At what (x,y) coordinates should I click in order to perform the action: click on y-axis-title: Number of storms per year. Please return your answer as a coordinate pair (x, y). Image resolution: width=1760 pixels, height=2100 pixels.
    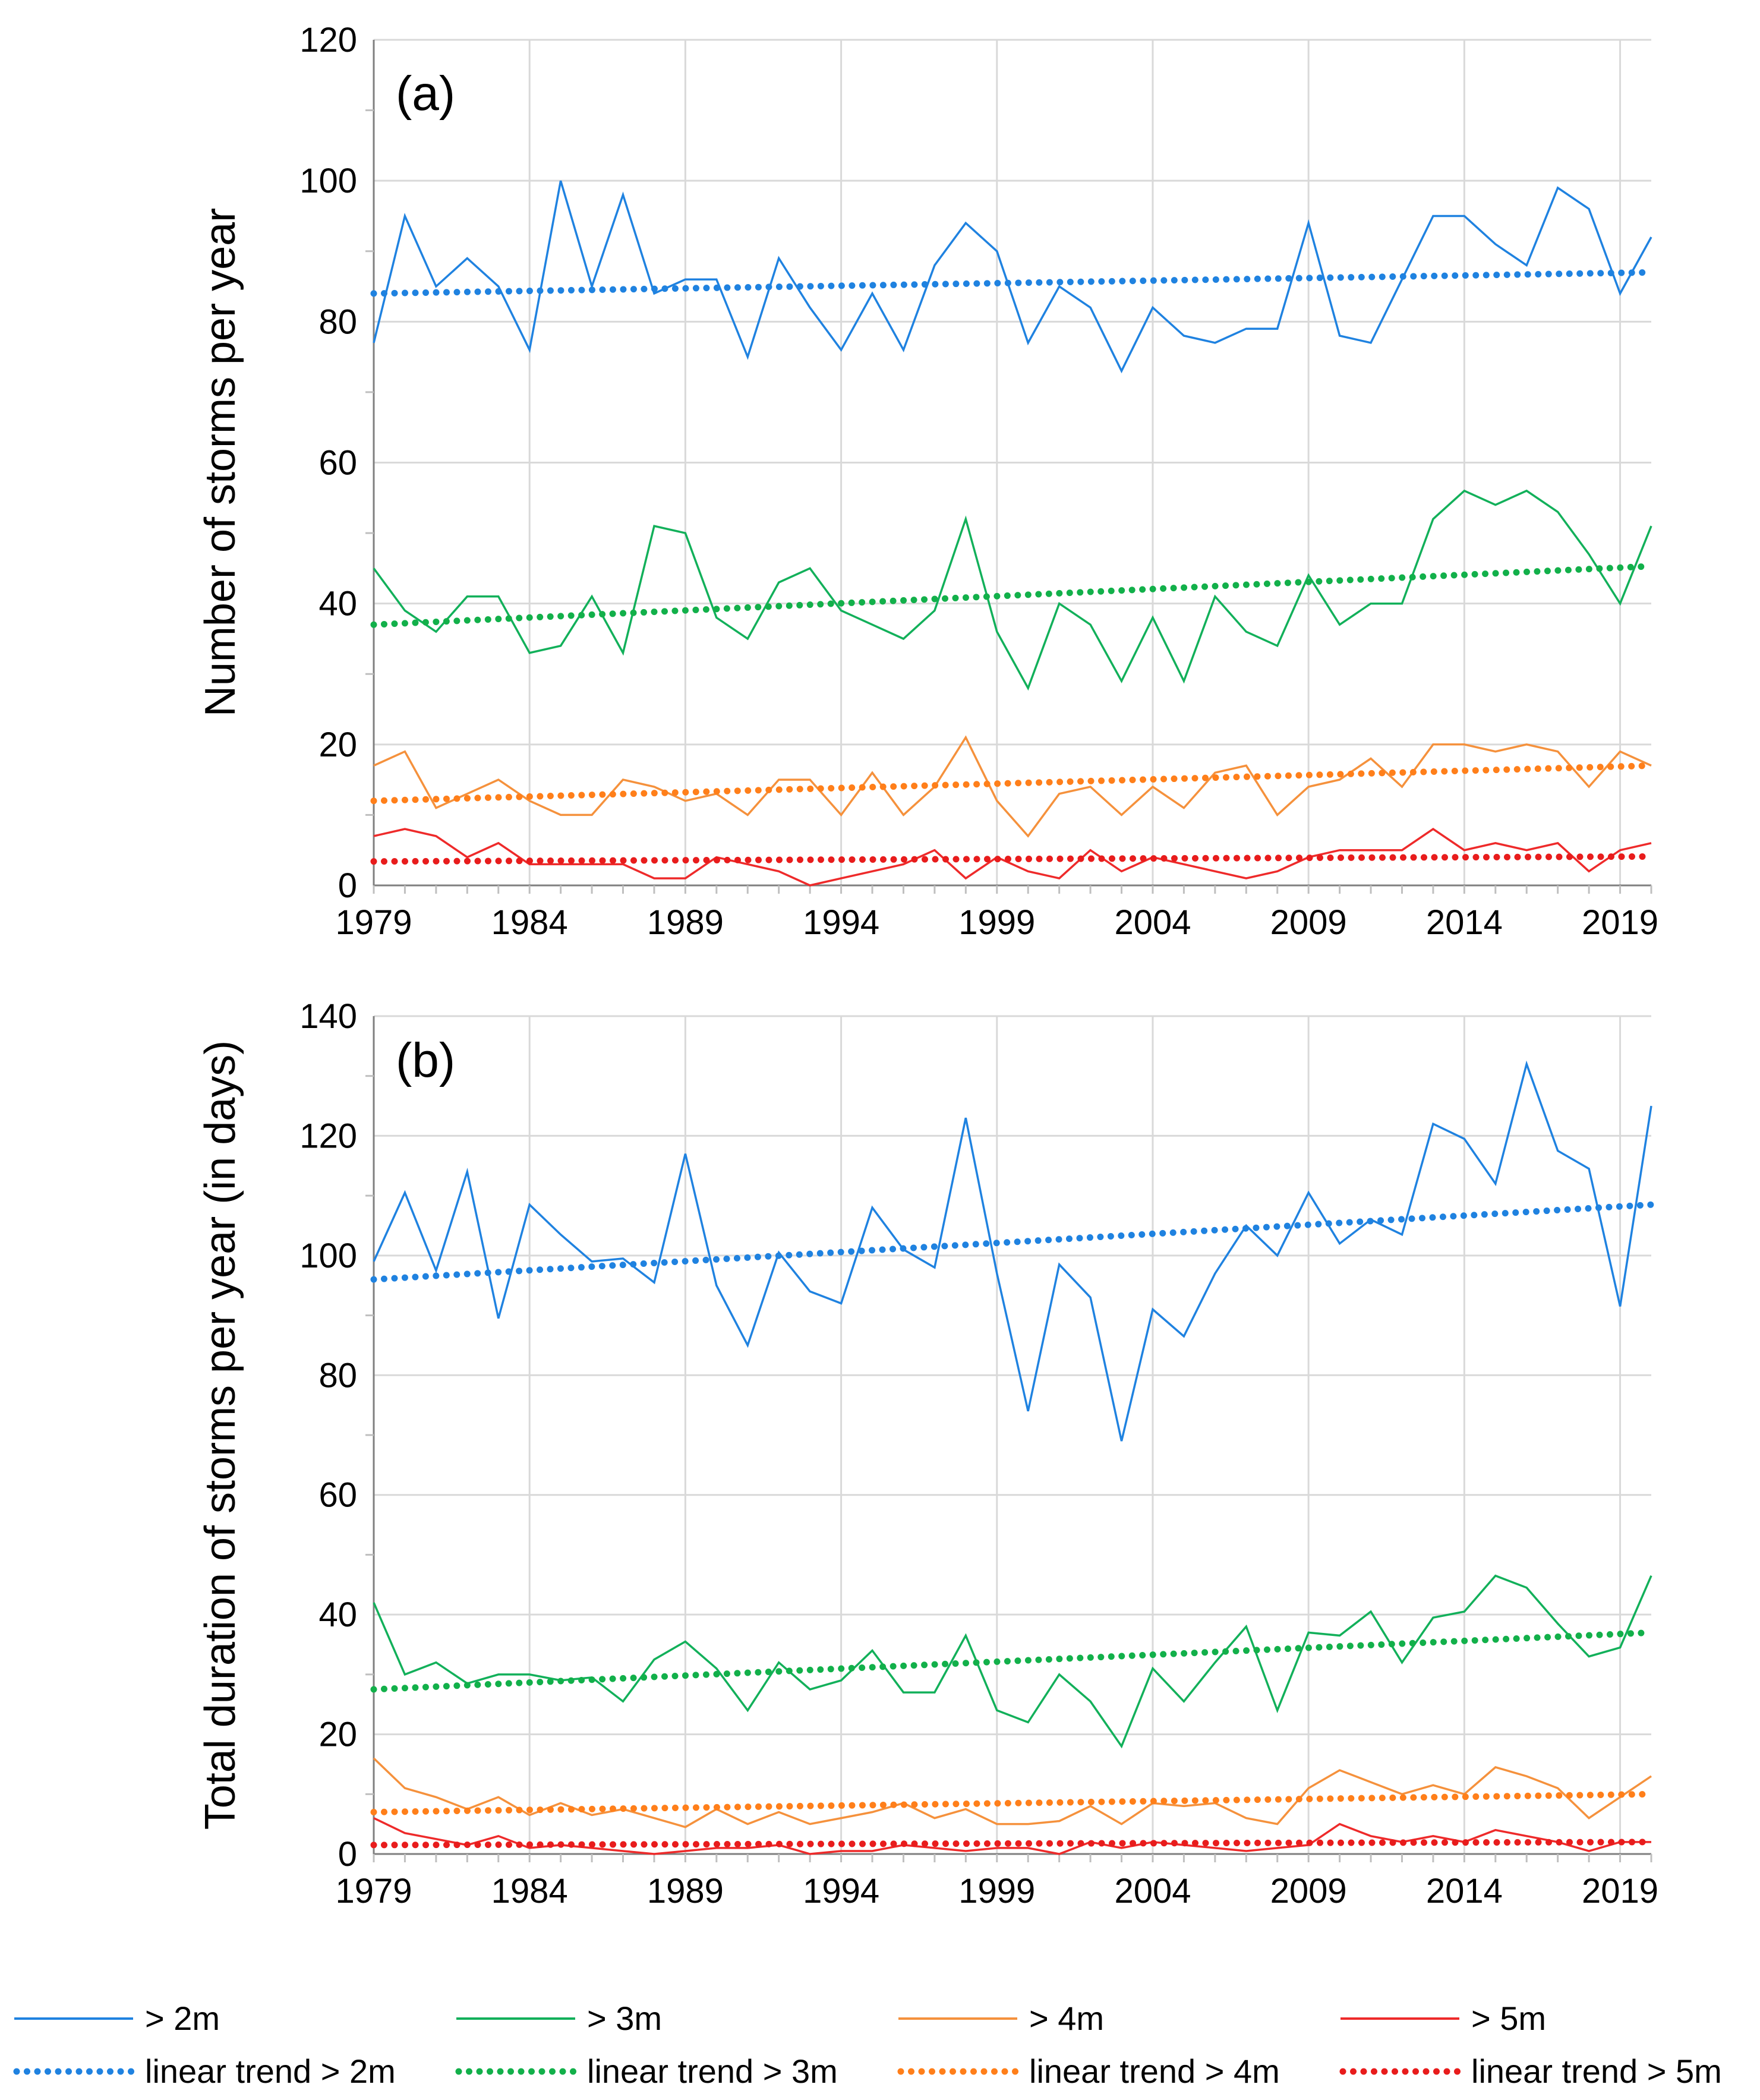
    Looking at the image, I should click on (220, 462).